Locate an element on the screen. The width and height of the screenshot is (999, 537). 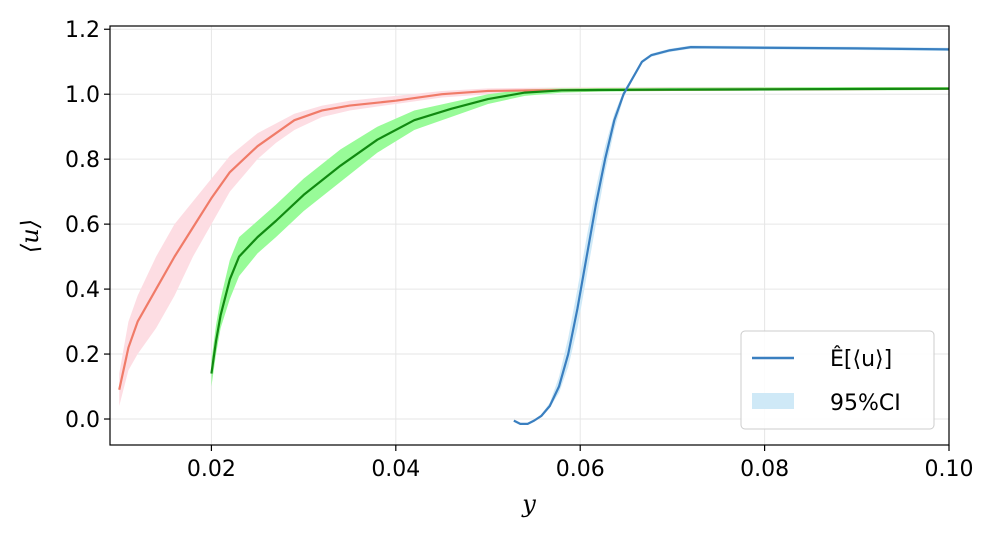
y-axis: 0.0 0.2 0.4 0.6 0.8 1.0 1.2 is located at coordinates (87, 225).